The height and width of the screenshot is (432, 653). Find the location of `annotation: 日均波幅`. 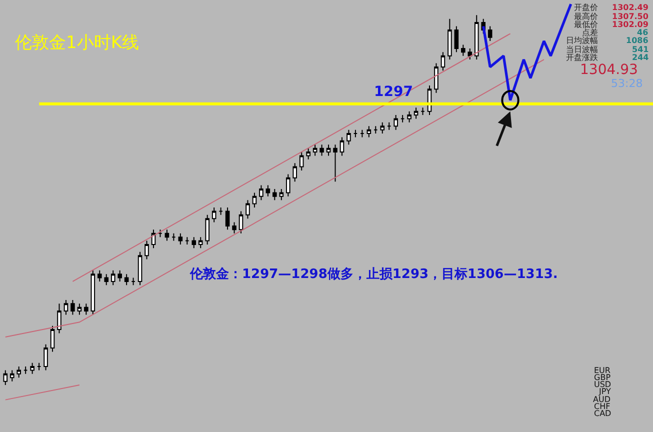

annotation: 日均波幅 is located at coordinates (582, 40).